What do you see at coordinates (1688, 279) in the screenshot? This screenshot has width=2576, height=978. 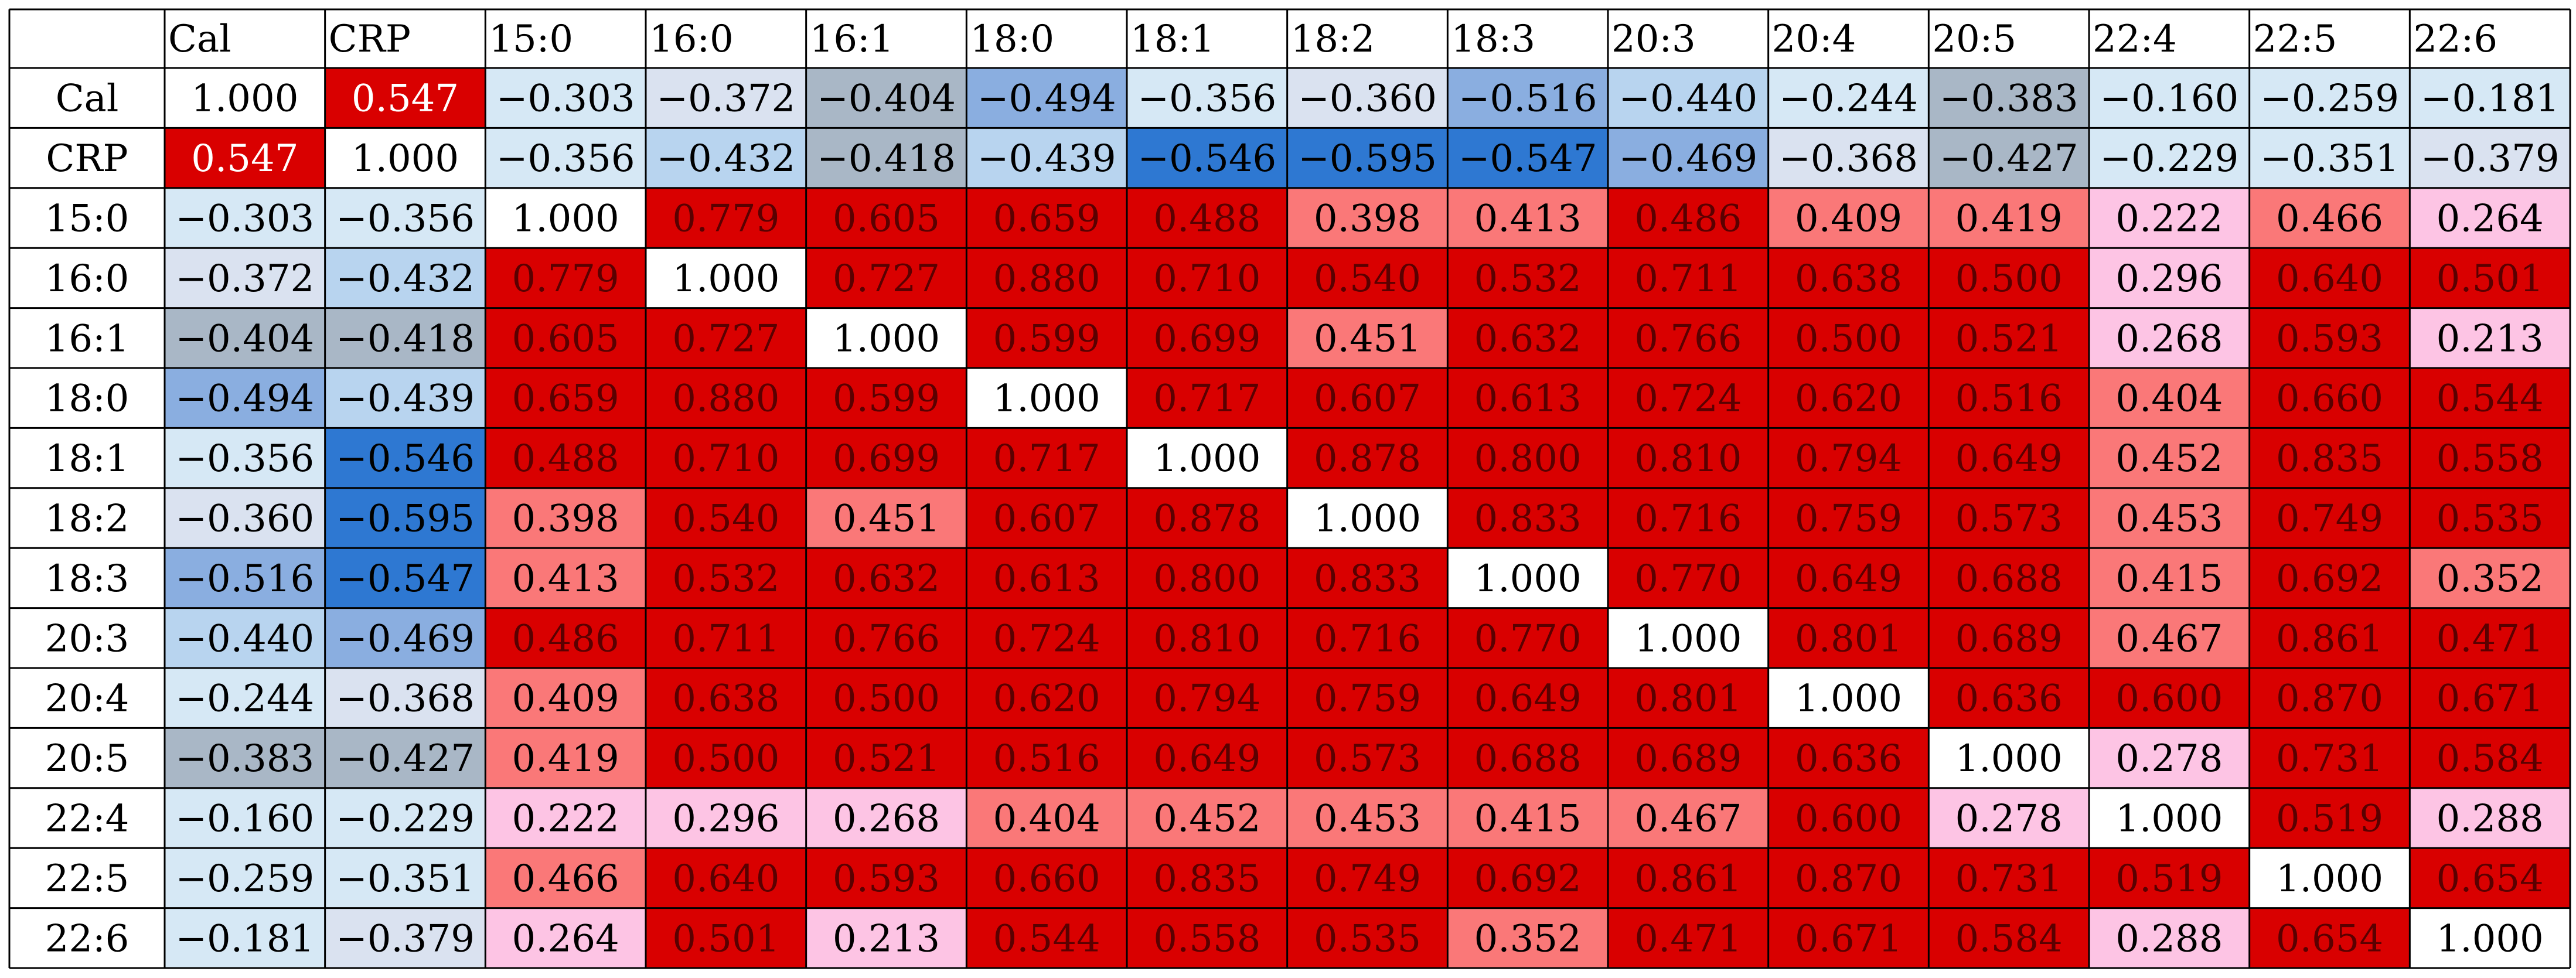 I see `cell-value-label: 0.711` at bounding box center [1688, 279].